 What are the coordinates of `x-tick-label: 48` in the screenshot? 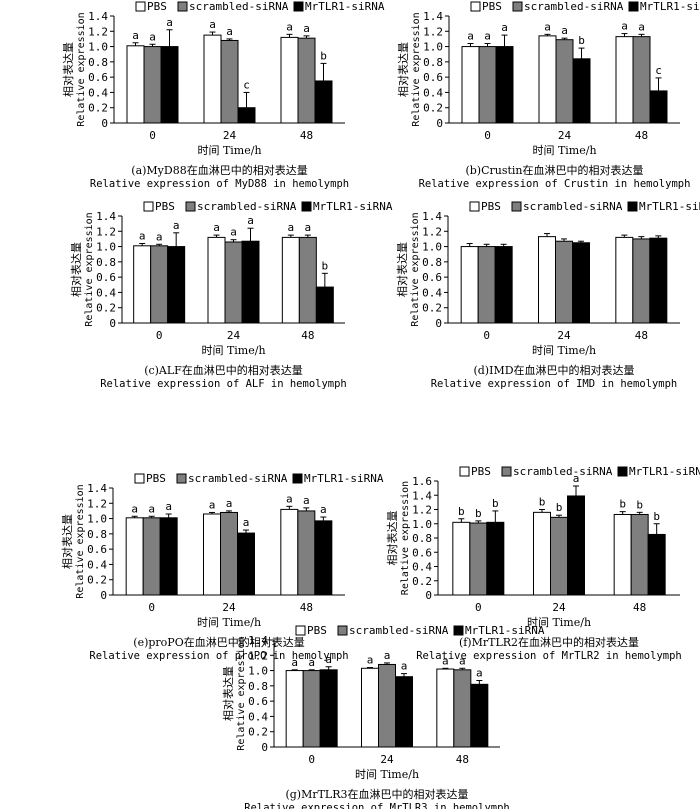 It's located at (462, 759).